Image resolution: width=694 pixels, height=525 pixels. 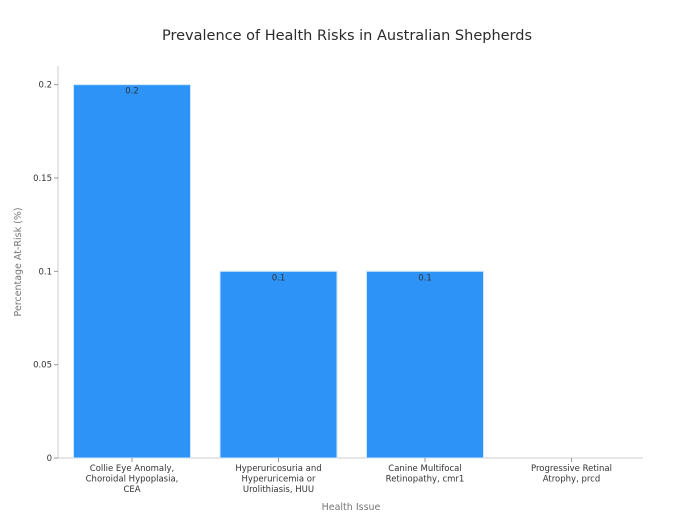 I want to click on y-tick-label: 0.2, so click(x=45, y=86).